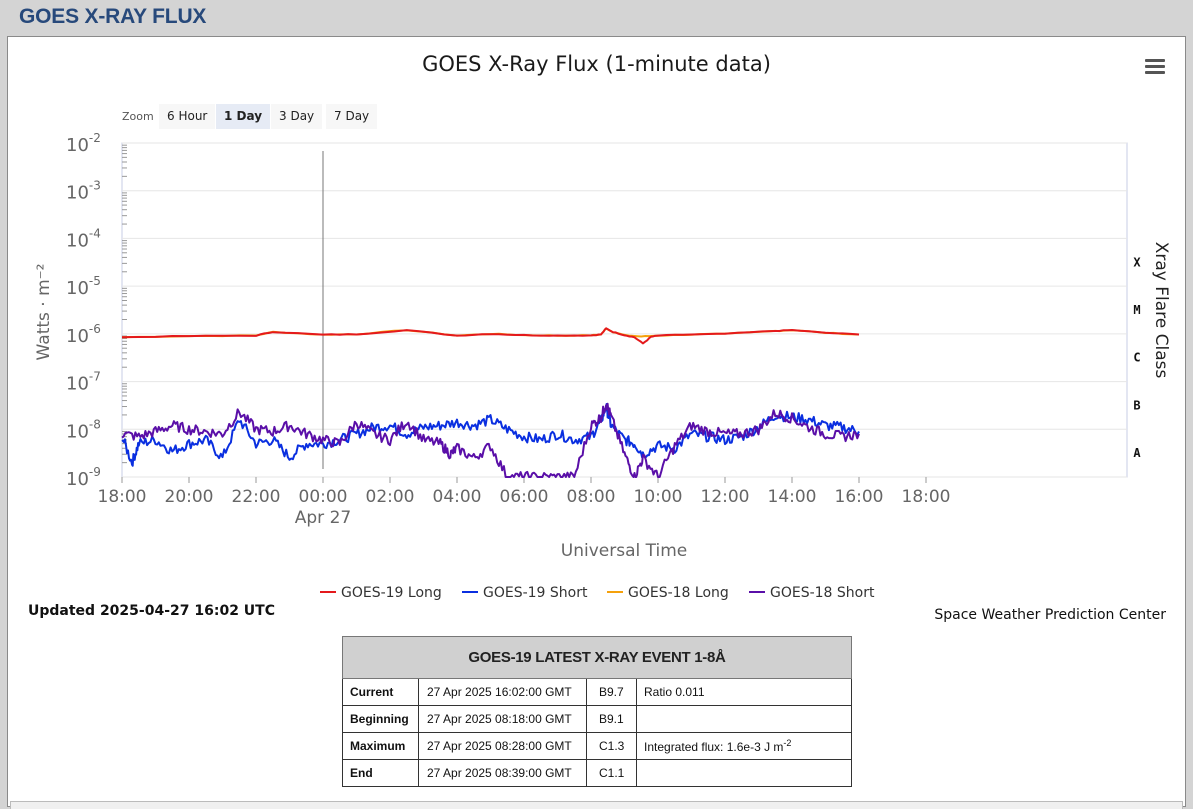  Describe the element at coordinates (596, 64) in the screenshot. I see `chart-title: GOES X-Ray Flux (1-minute data)` at that location.